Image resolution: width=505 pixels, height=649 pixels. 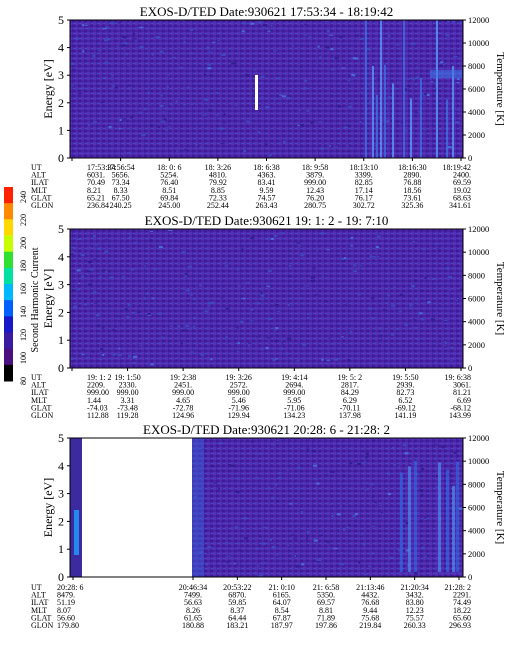 What do you see at coordinates (218, 190) in the screenshot?
I see `table-cell: 8.85` at bounding box center [218, 190].